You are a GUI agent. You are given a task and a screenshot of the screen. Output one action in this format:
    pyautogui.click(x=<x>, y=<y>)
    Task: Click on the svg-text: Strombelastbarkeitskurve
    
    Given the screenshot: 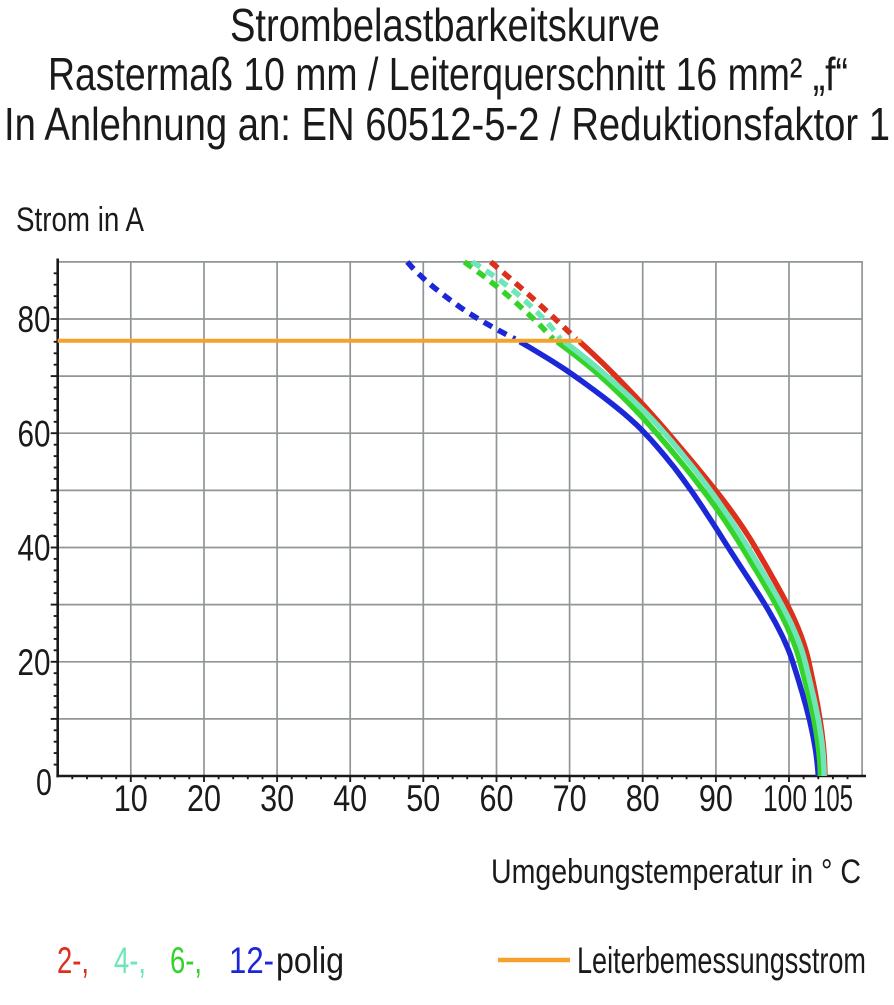 What is the action you would take?
    pyautogui.click(x=445, y=25)
    